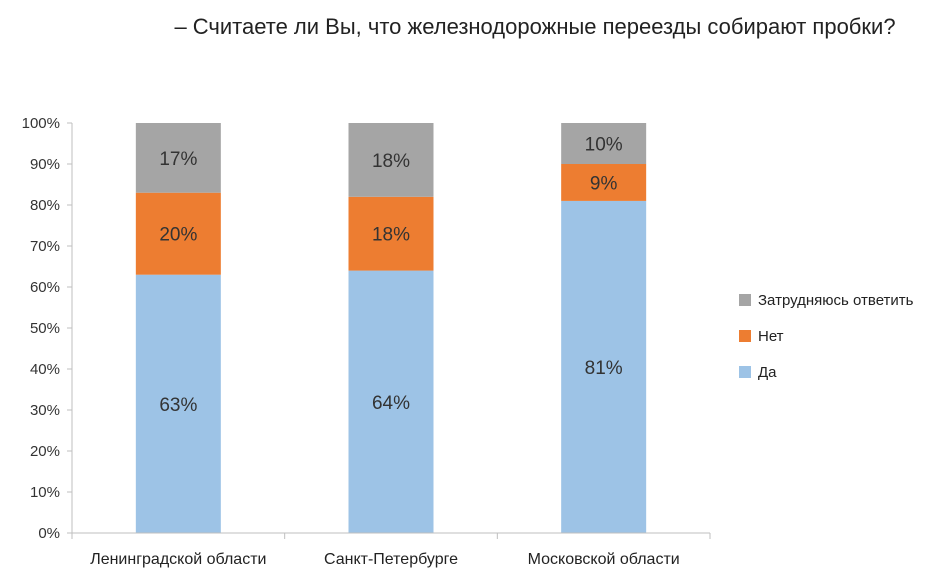  What do you see at coordinates (45, 205) in the screenshot?
I see `y-tick-label: 80%` at bounding box center [45, 205].